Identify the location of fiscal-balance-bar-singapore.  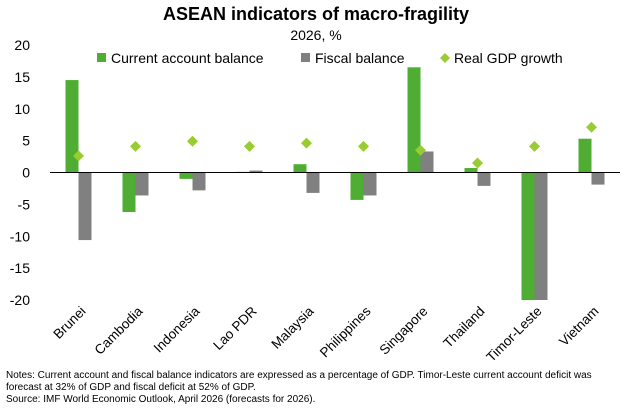
(427, 162).